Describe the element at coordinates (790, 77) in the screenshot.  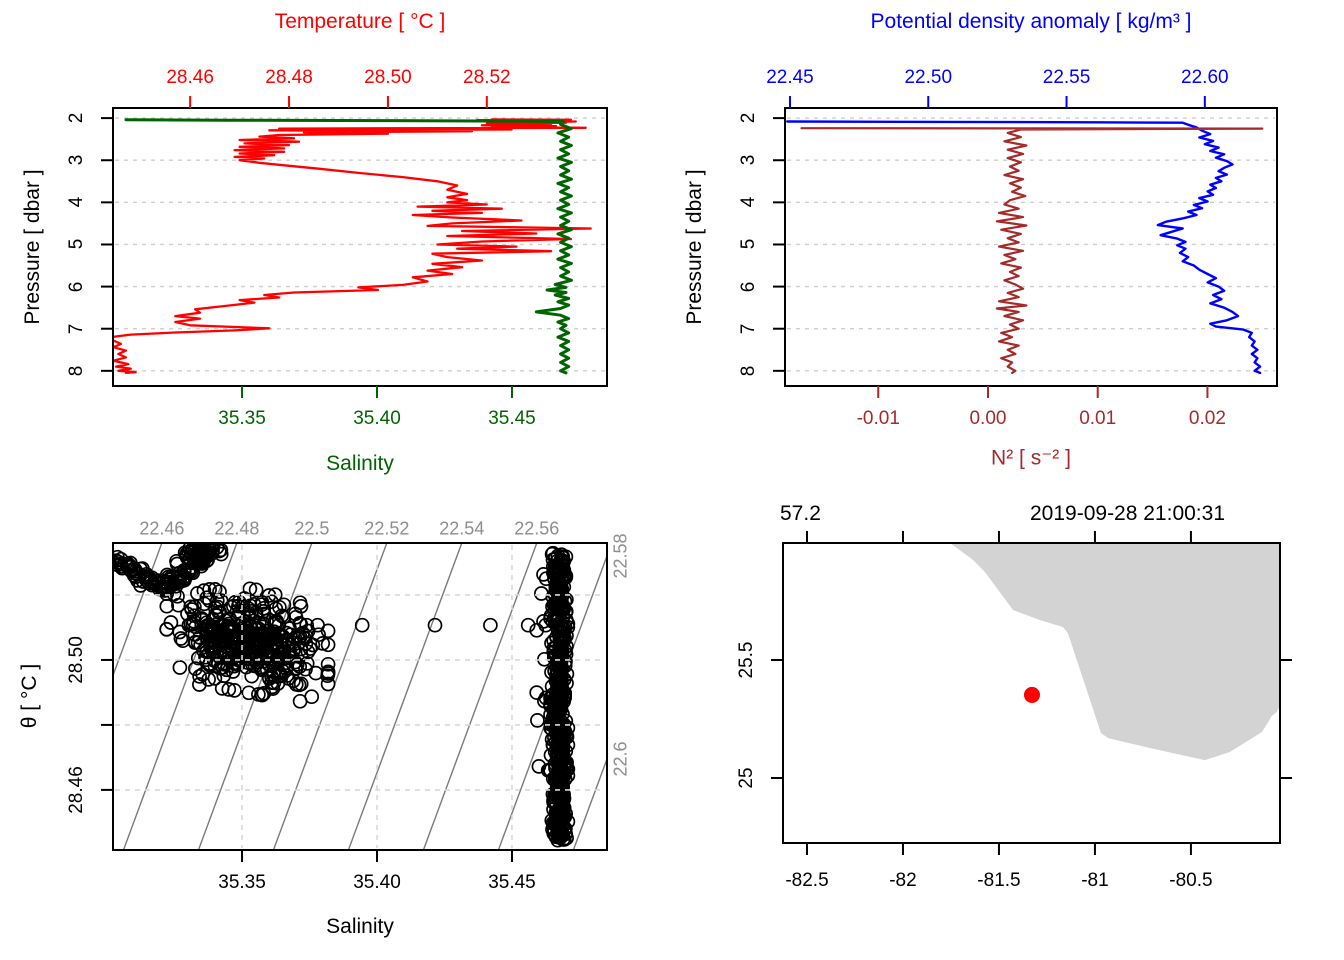
I see `profile-density-N2-x_top-tick-label: 22.45` at that location.